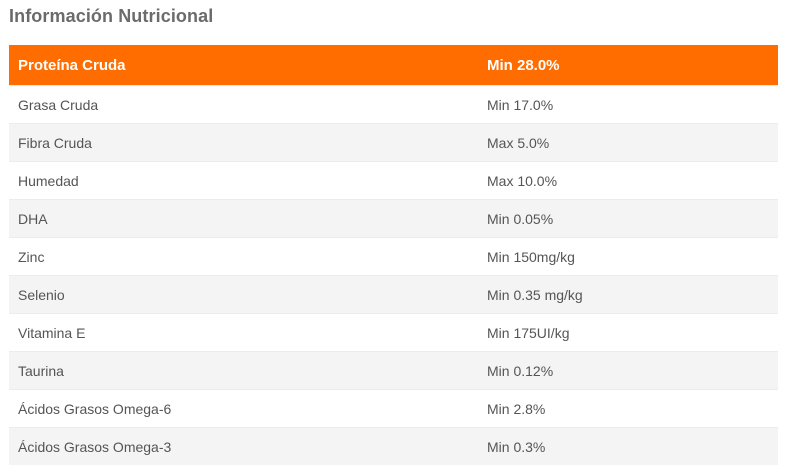 The image size is (800, 475). Describe the element at coordinates (522, 180) in the screenshot. I see `nutrient-value: Max 10.0%` at that location.